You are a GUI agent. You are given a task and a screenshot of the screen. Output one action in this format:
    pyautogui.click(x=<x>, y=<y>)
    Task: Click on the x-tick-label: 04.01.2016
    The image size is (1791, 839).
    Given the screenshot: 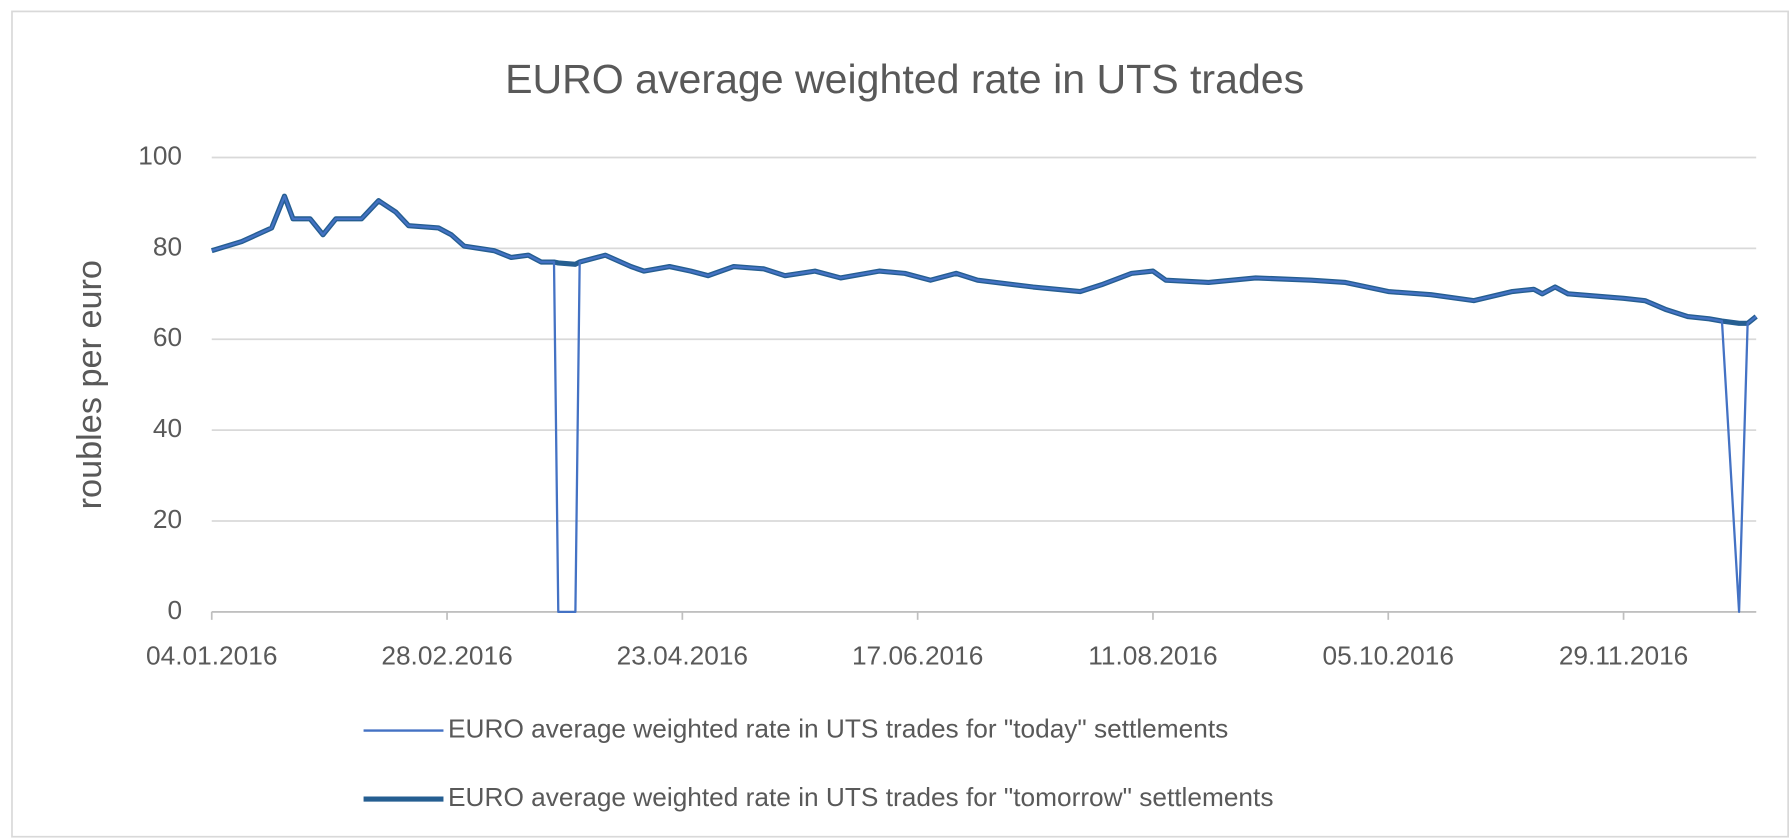 What is the action you would take?
    pyautogui.click(x=211, y=655)
    